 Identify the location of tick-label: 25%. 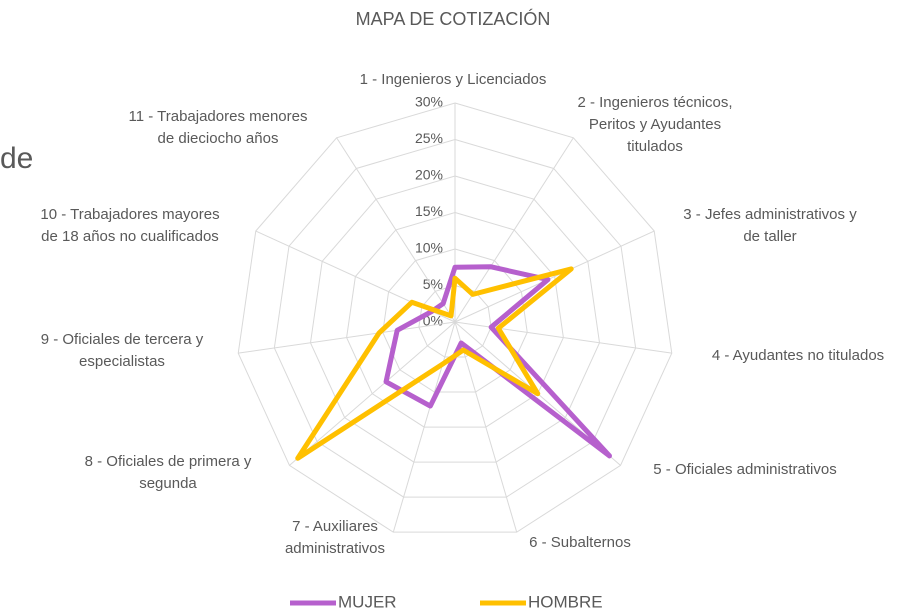
(429, 138).